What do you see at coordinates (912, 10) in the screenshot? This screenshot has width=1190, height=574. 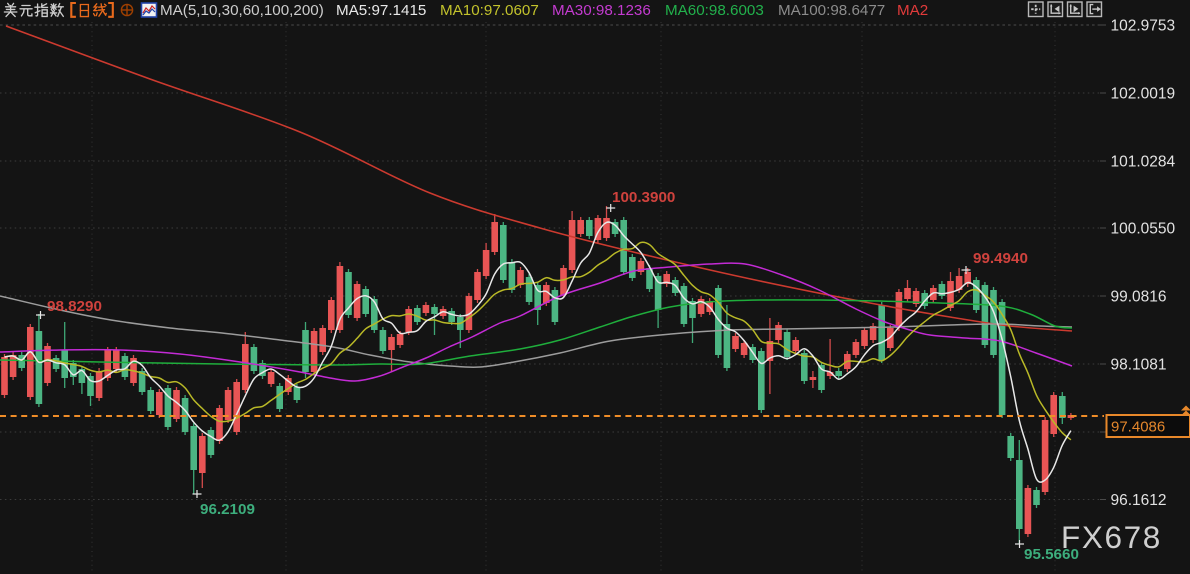 I see `svg-text: MA2` at bounding box center [912, 10].